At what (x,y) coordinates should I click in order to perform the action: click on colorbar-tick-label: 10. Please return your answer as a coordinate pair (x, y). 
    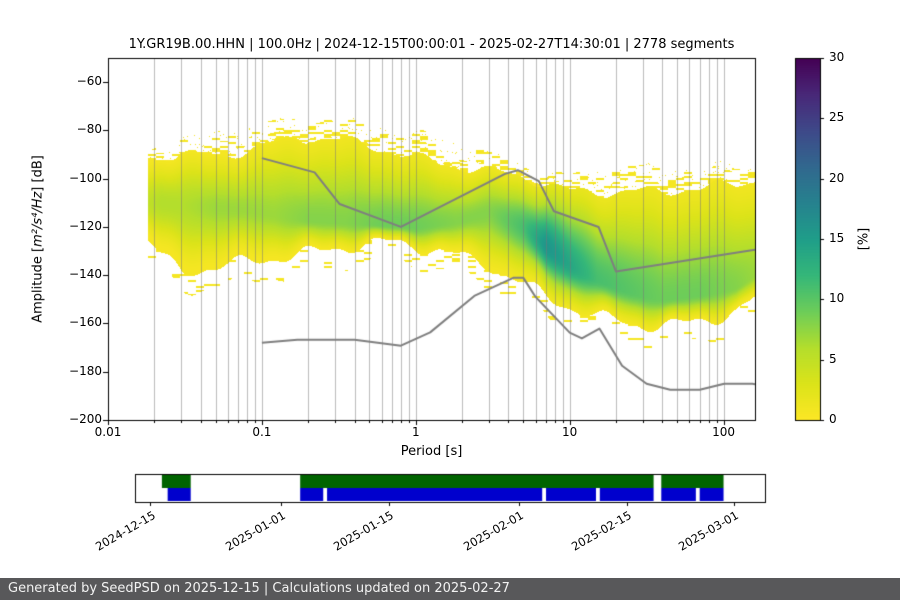
    Looking at the image, I should click on (837, 298).